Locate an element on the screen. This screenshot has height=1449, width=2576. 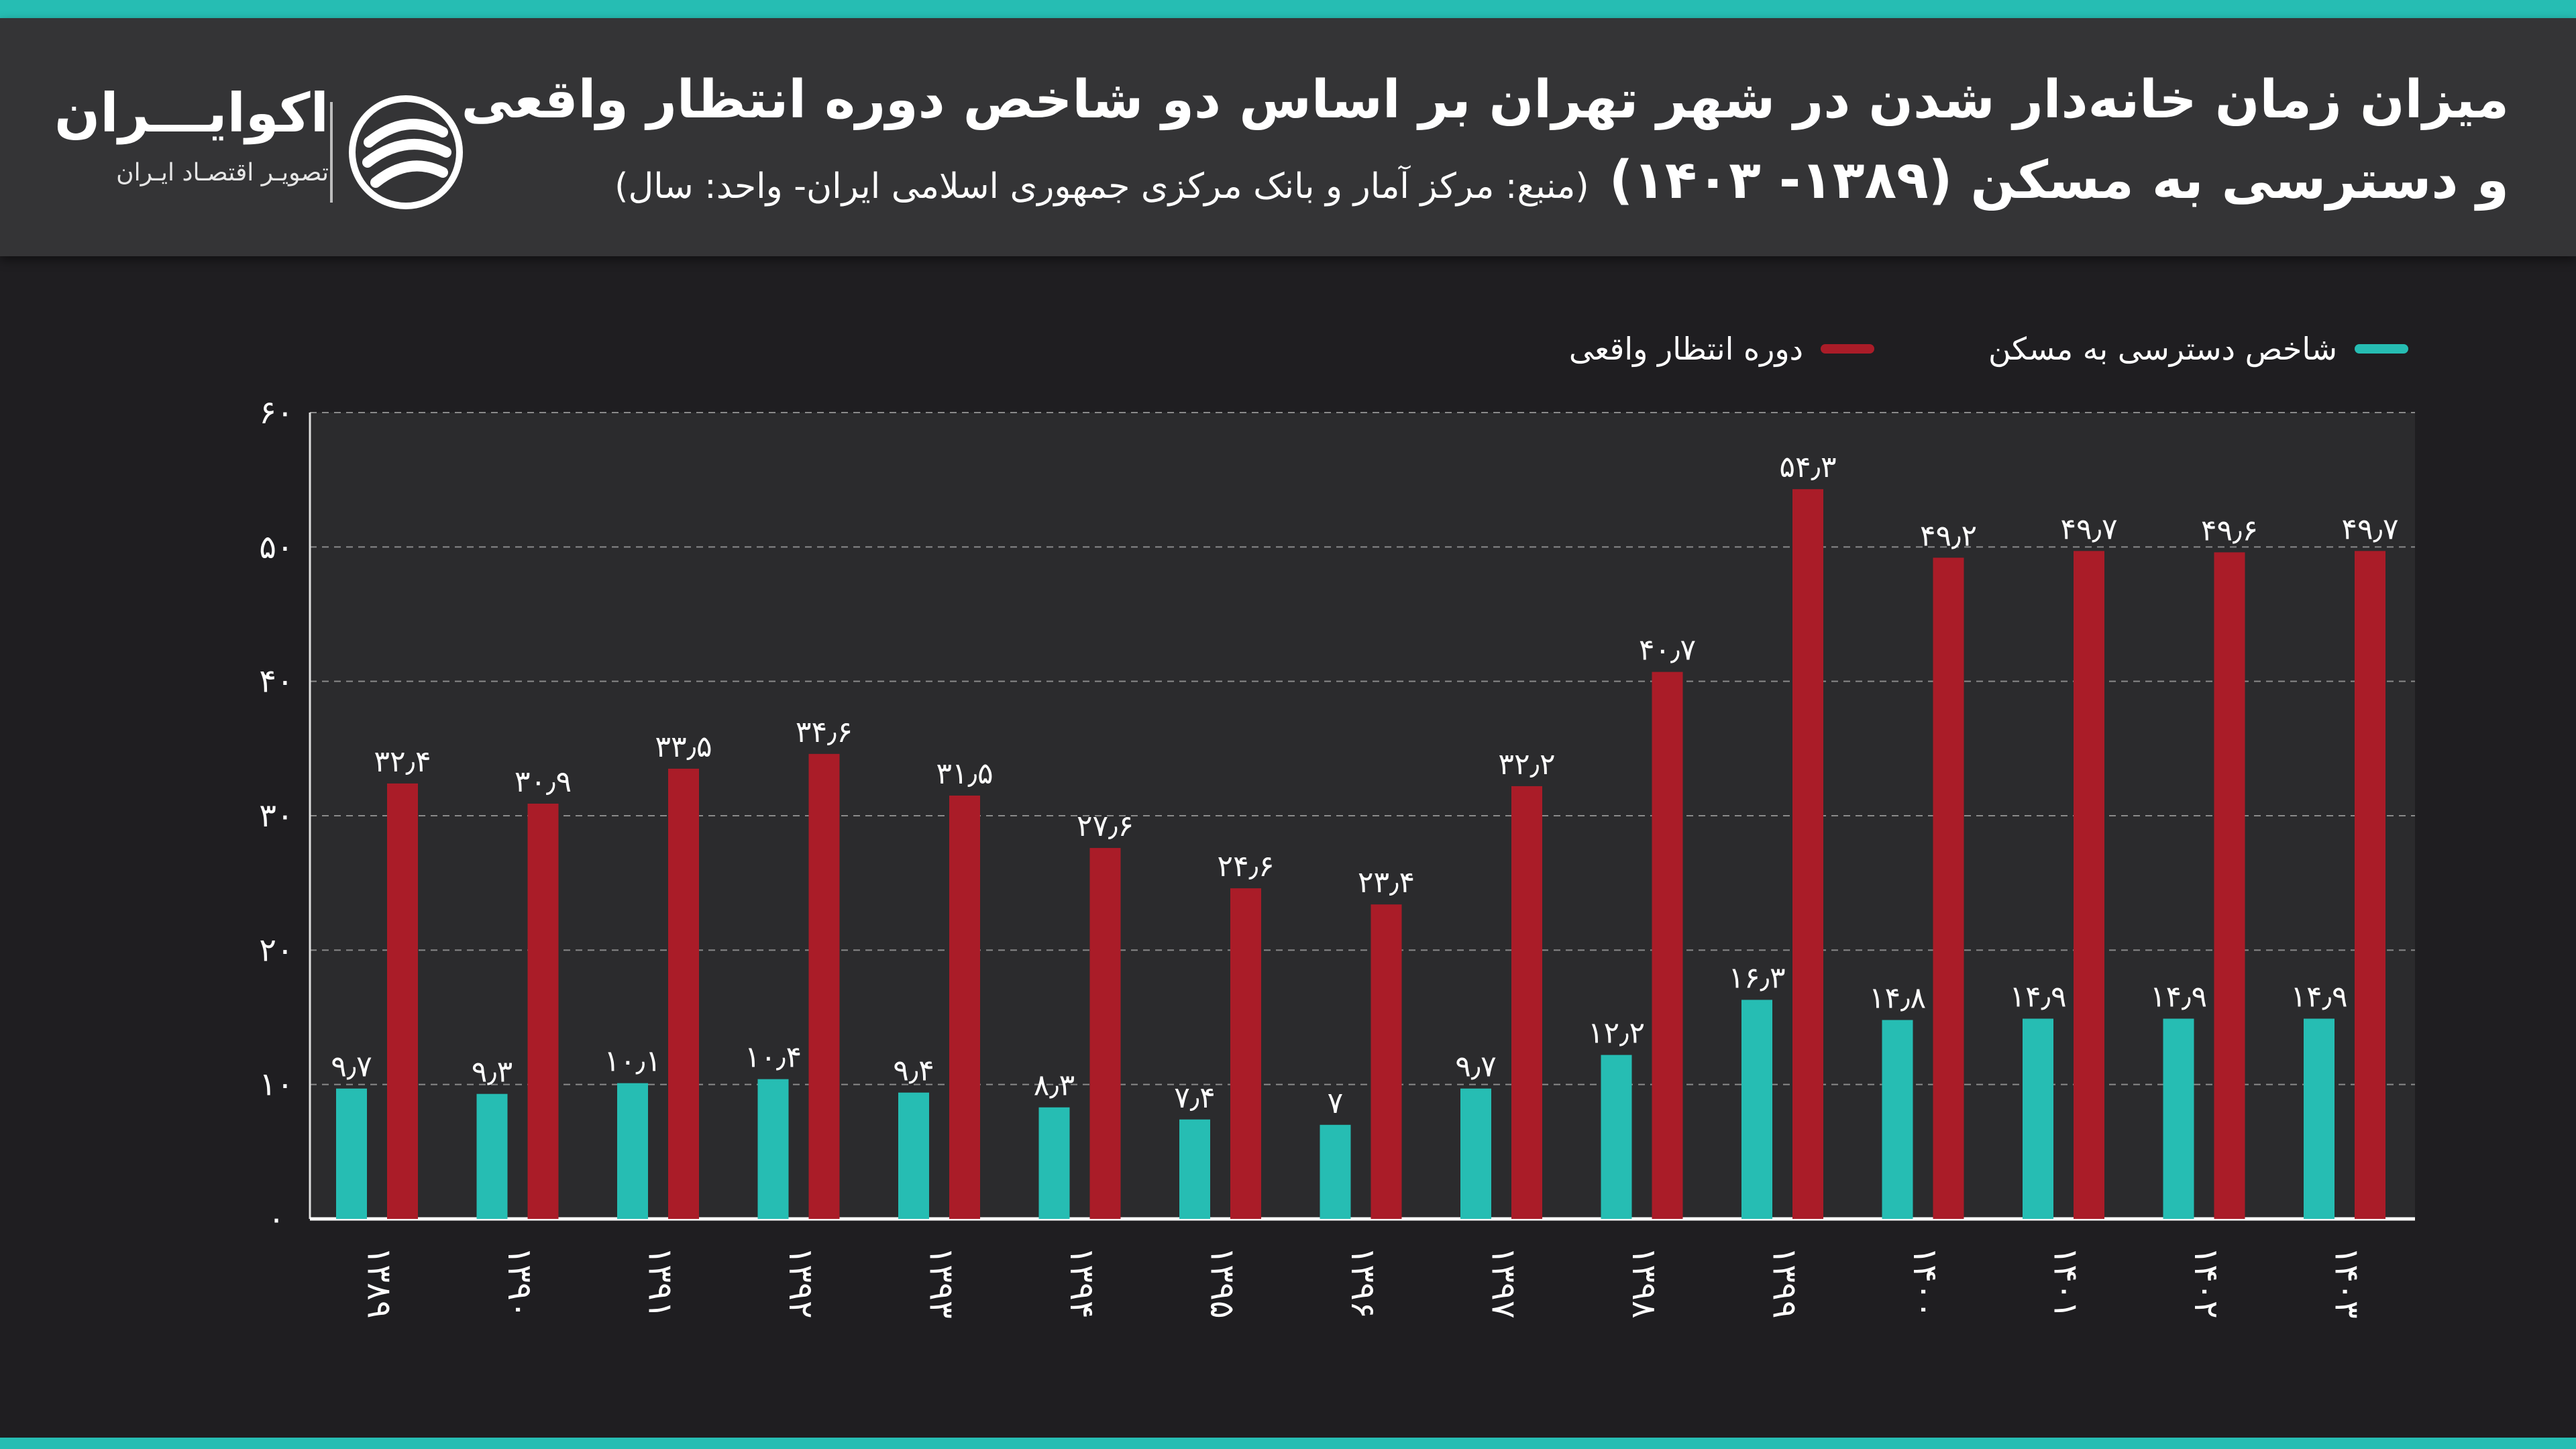
legend-item-wait: دوره انتظار واقعی is located at coordinates (1721, 349).